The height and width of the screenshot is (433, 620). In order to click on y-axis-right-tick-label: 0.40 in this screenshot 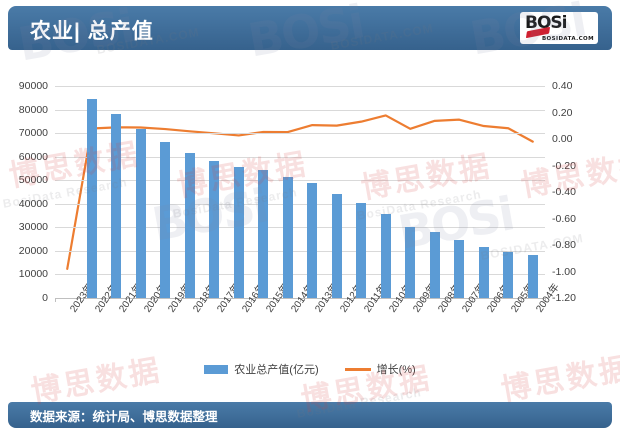, I will do `click(562, 86)`.